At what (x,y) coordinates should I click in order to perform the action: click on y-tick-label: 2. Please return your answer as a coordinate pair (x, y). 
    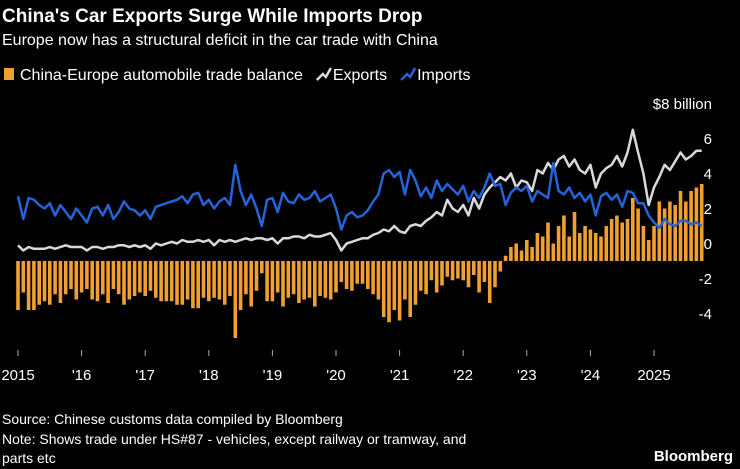
    Looking at the image, I should click on (708, 209).